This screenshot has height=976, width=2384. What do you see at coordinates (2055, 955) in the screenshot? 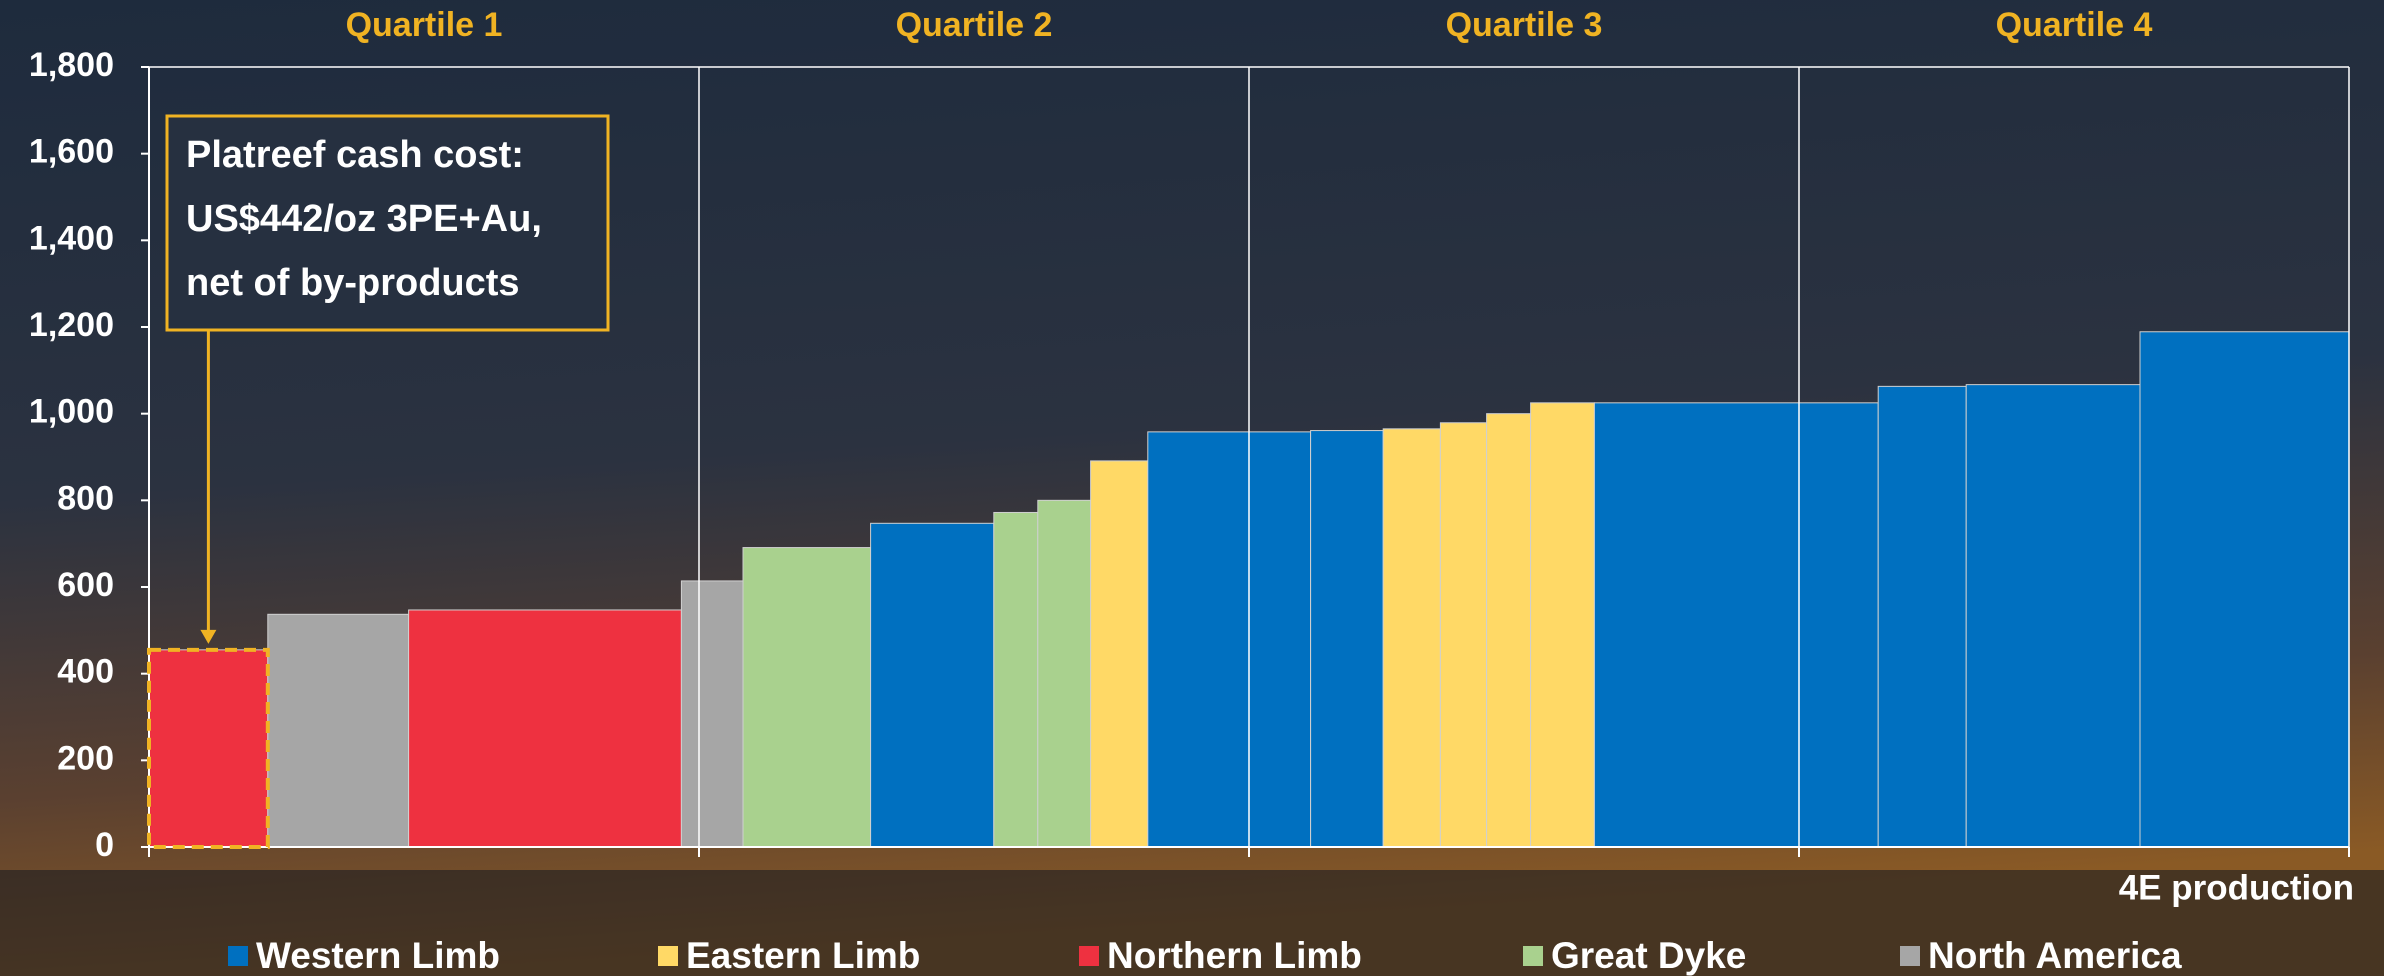
I see `legend-label: North America` at bounding box center [2055, 955].